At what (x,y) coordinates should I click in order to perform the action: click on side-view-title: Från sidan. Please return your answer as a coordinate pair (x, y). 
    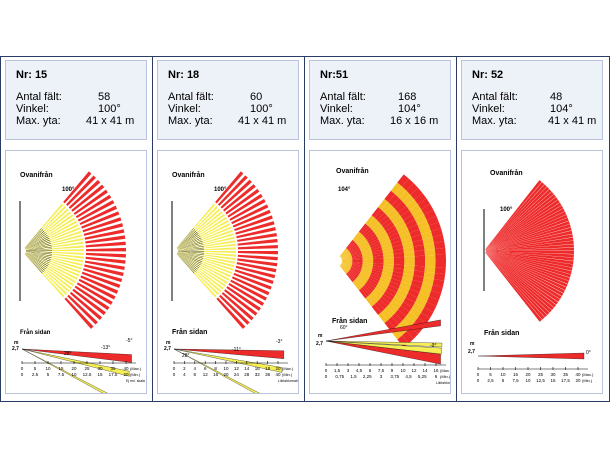
    Looking at the image, I should click on (501, 333).